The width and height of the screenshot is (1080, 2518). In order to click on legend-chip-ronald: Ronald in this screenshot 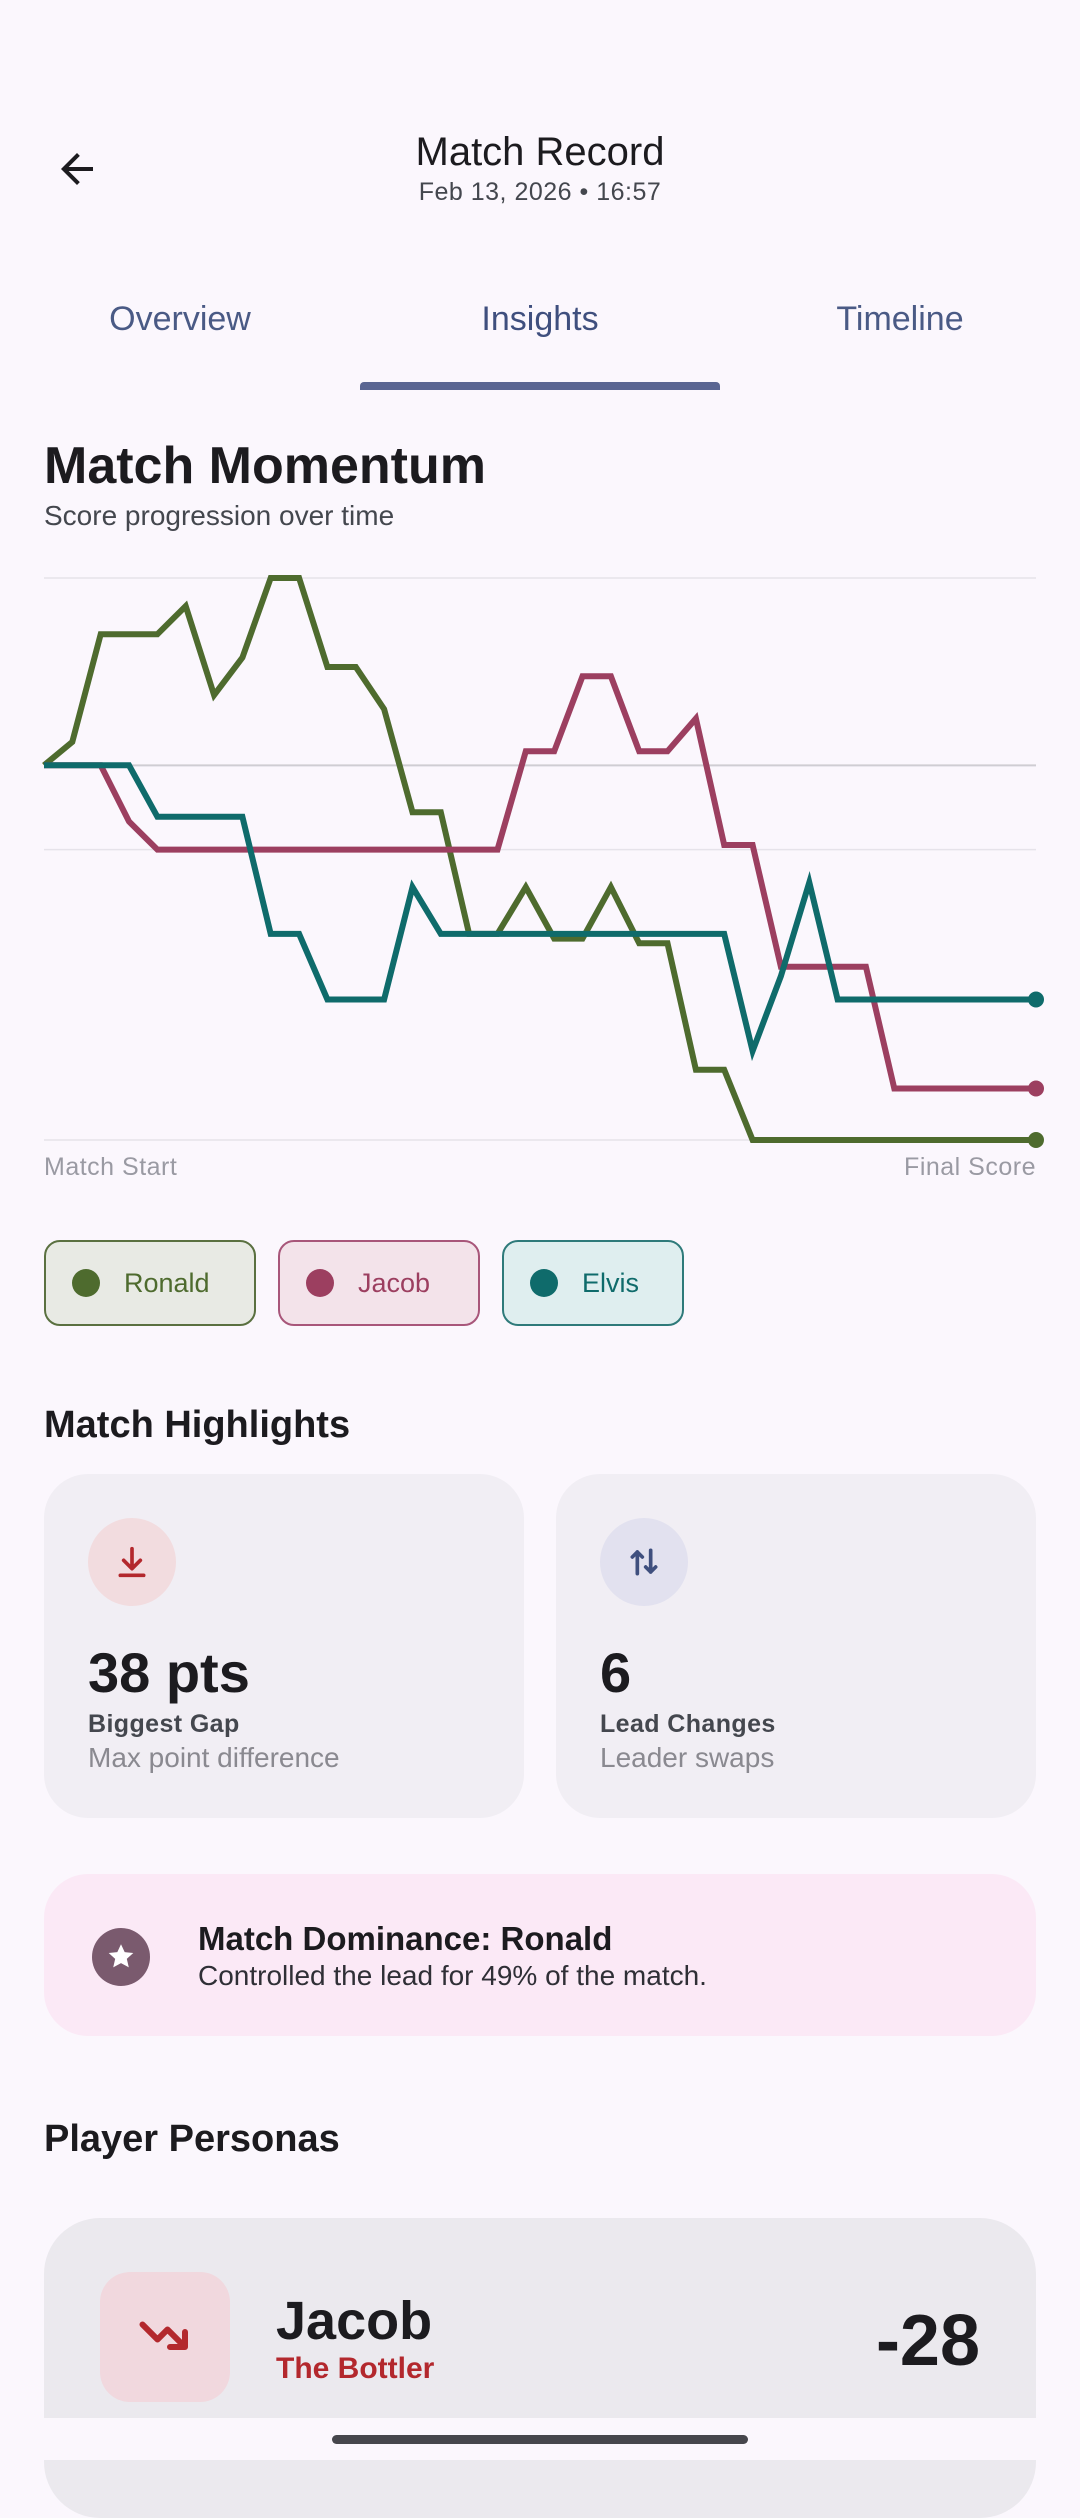, I will do `click(150, 1283)`.